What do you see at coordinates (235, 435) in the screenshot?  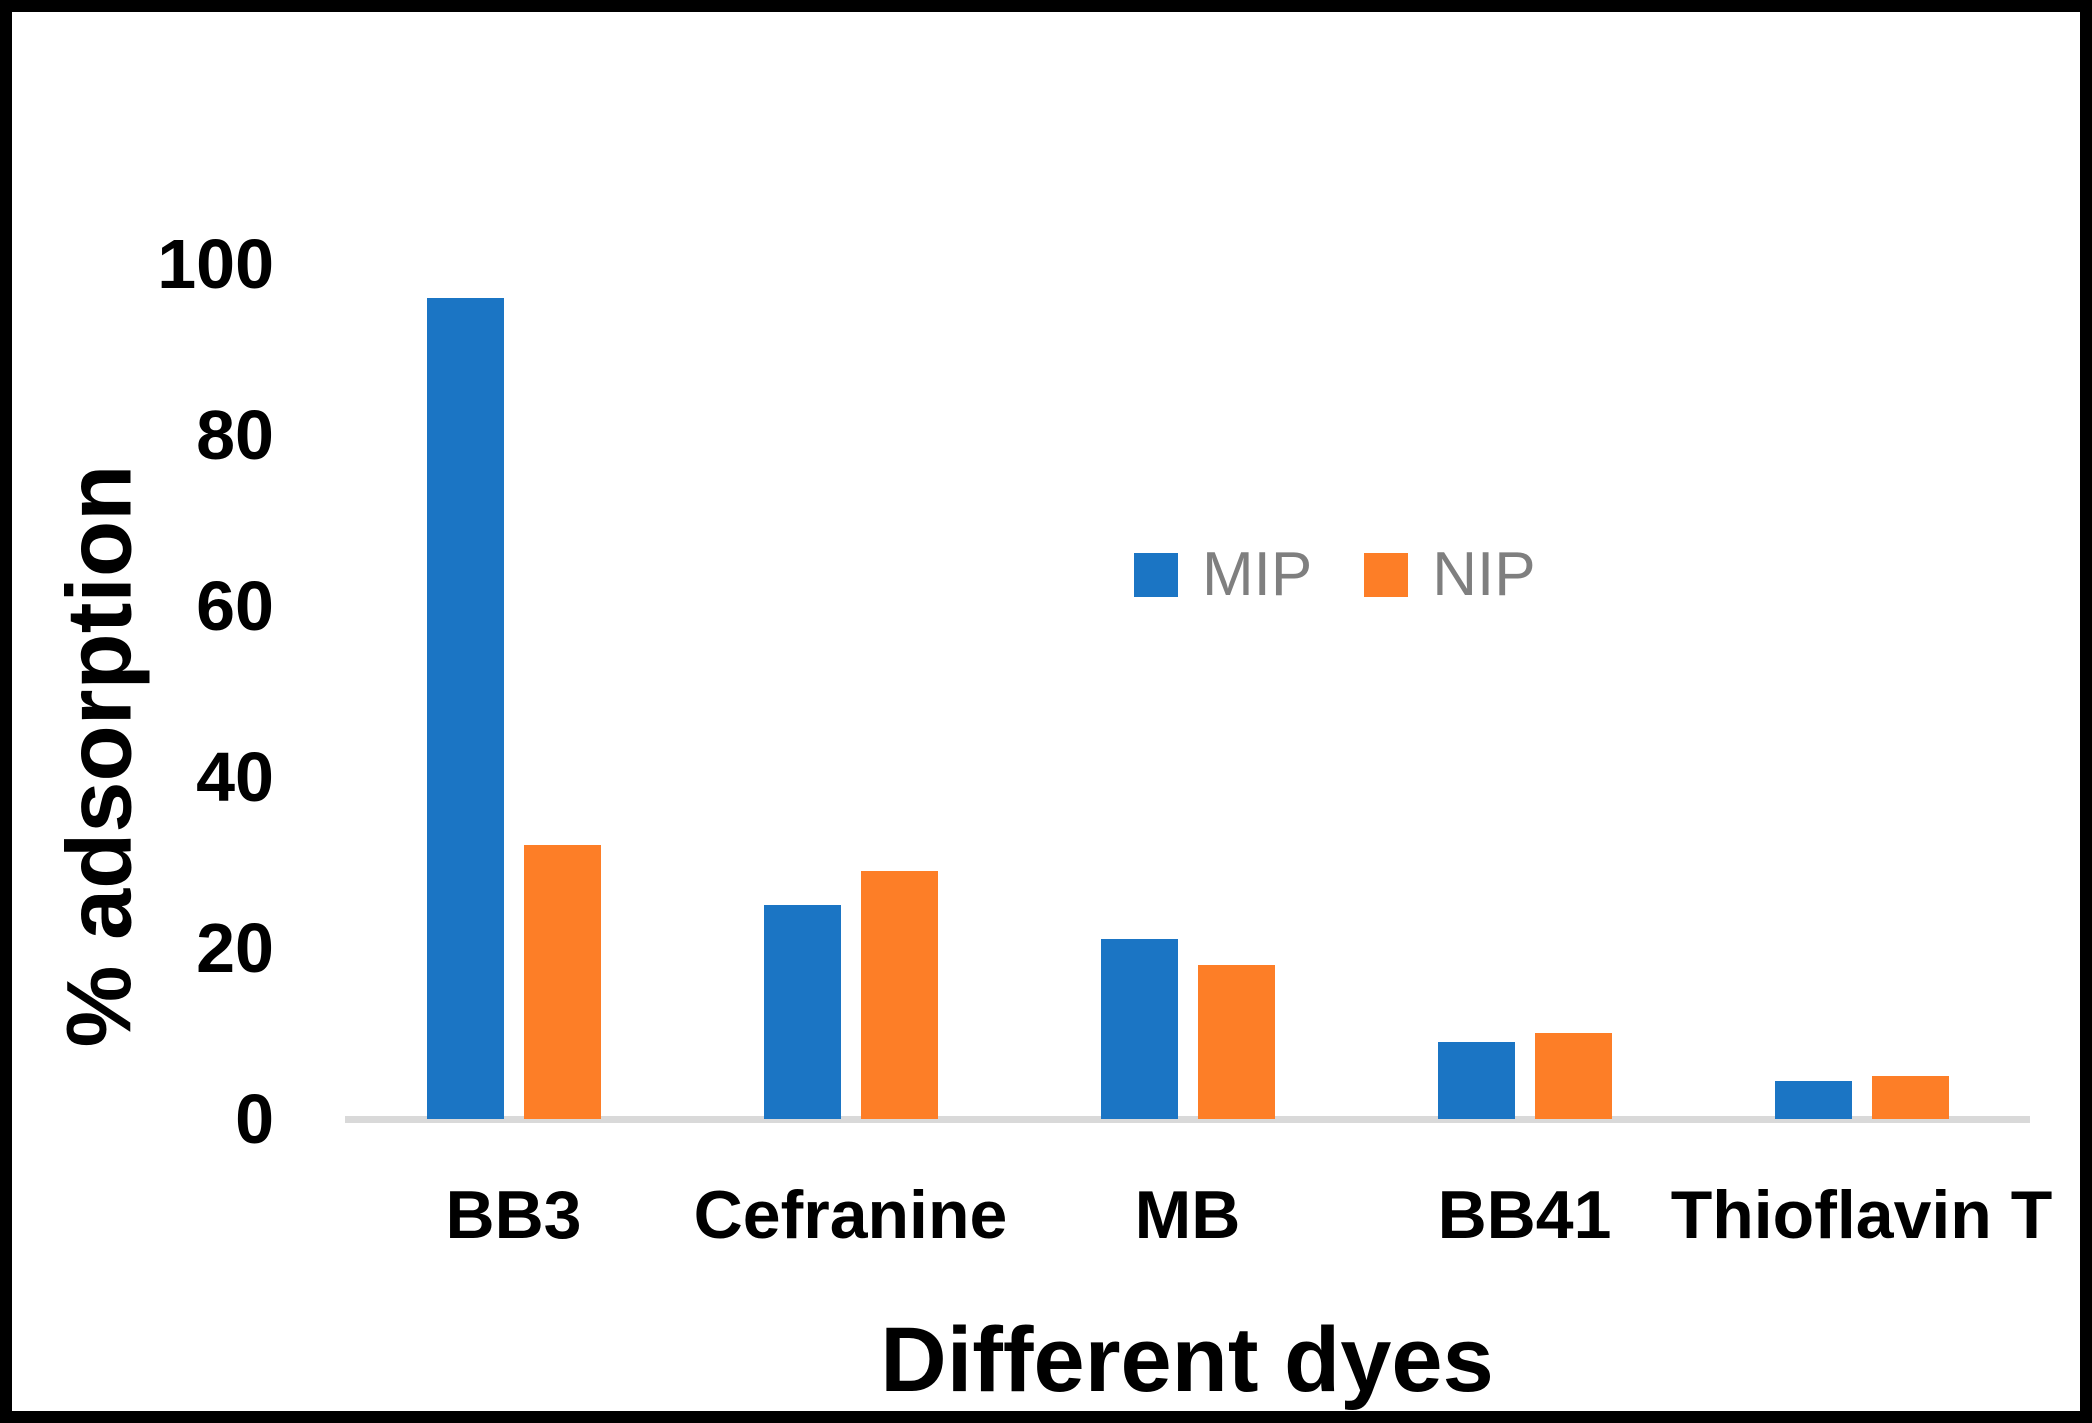 I see `y-tick-80: 80` at bounding box center [235, 435].